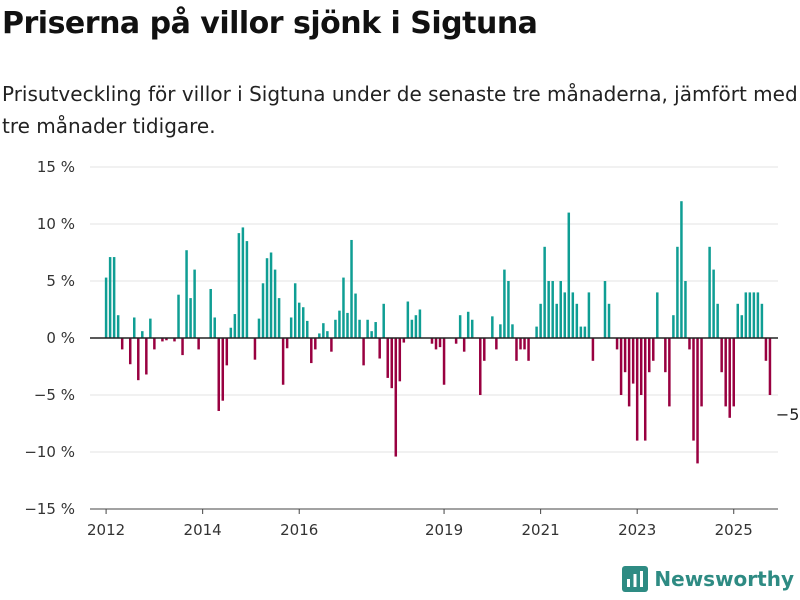 This screenshot has width=800, height=600. What do you see at coordinates (734, 530) in the screenshot?
I see `x-tick-label: 2025` at bounding box center [734, 530].